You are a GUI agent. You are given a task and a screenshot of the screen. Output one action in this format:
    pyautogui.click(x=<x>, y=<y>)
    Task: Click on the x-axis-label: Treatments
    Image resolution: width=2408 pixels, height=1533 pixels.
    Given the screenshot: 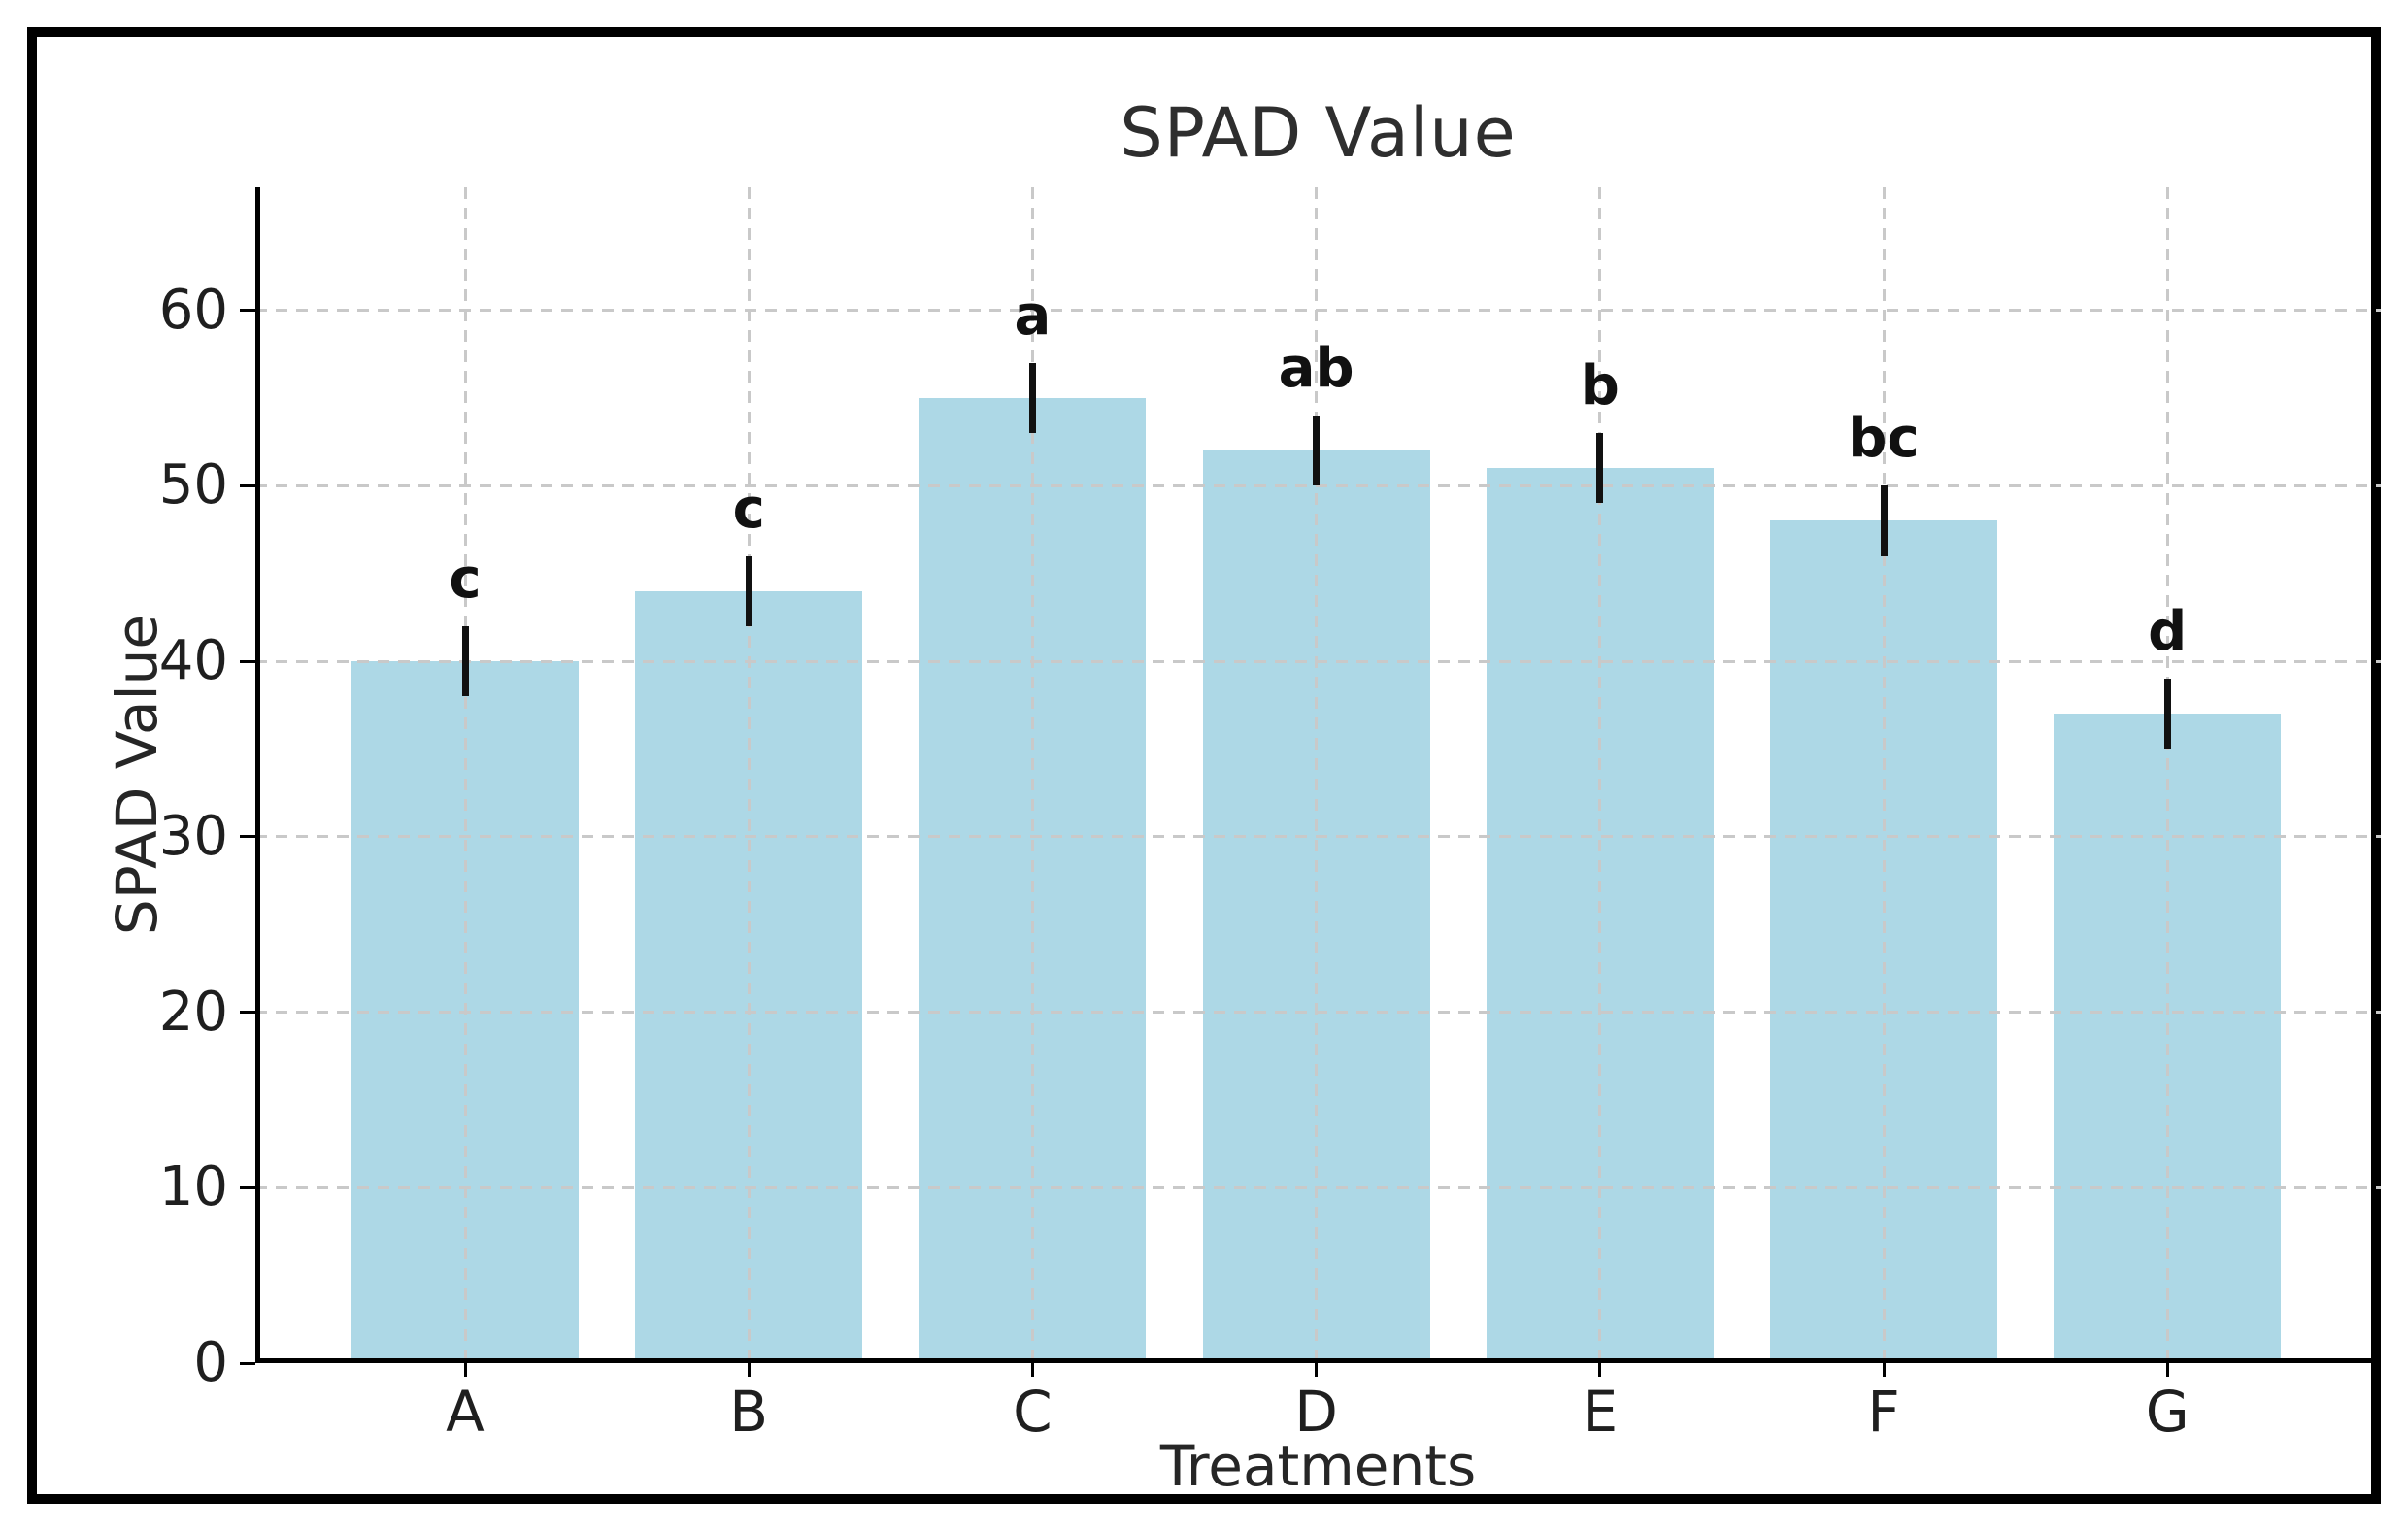 What is the action you would take?
    pyautogui.click(x=1318, y=1466)
    